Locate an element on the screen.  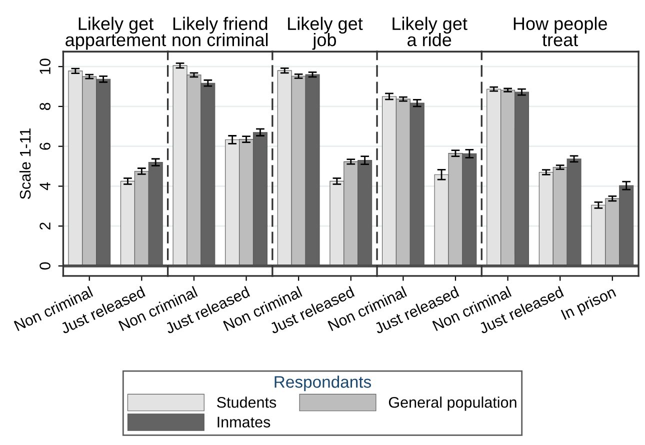
chart-title: Likely friend non criminal is located at coordinates (220, 31).